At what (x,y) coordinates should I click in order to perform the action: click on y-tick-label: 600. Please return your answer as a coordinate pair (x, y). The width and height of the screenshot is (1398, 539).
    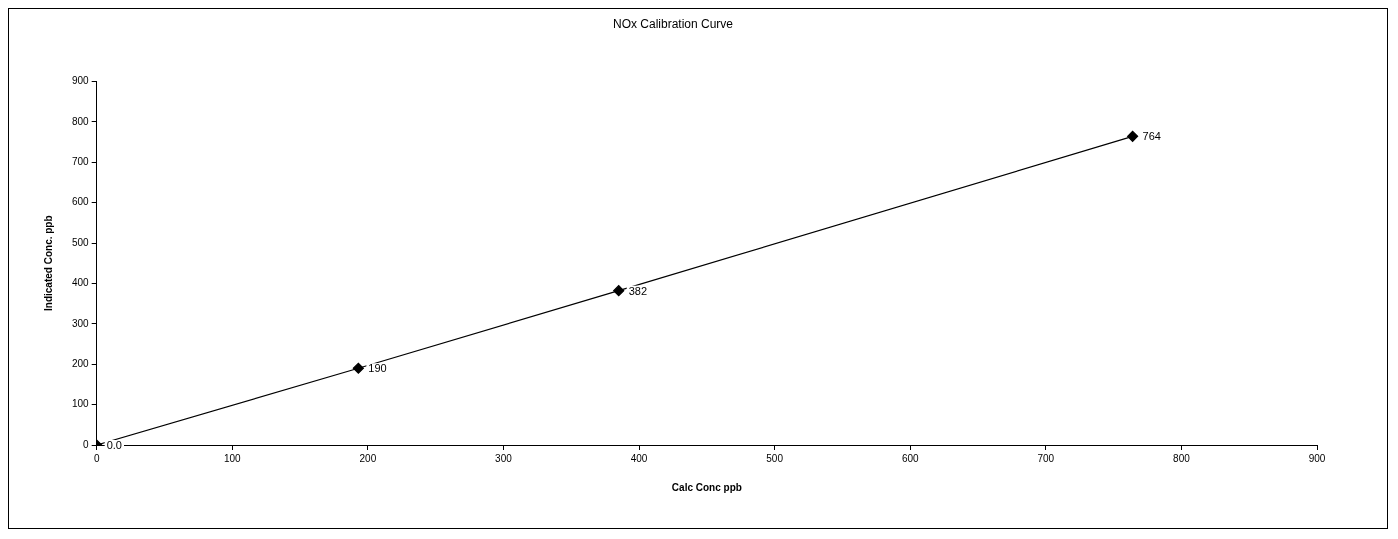
    Looking at the image, I should click on (81, 202).